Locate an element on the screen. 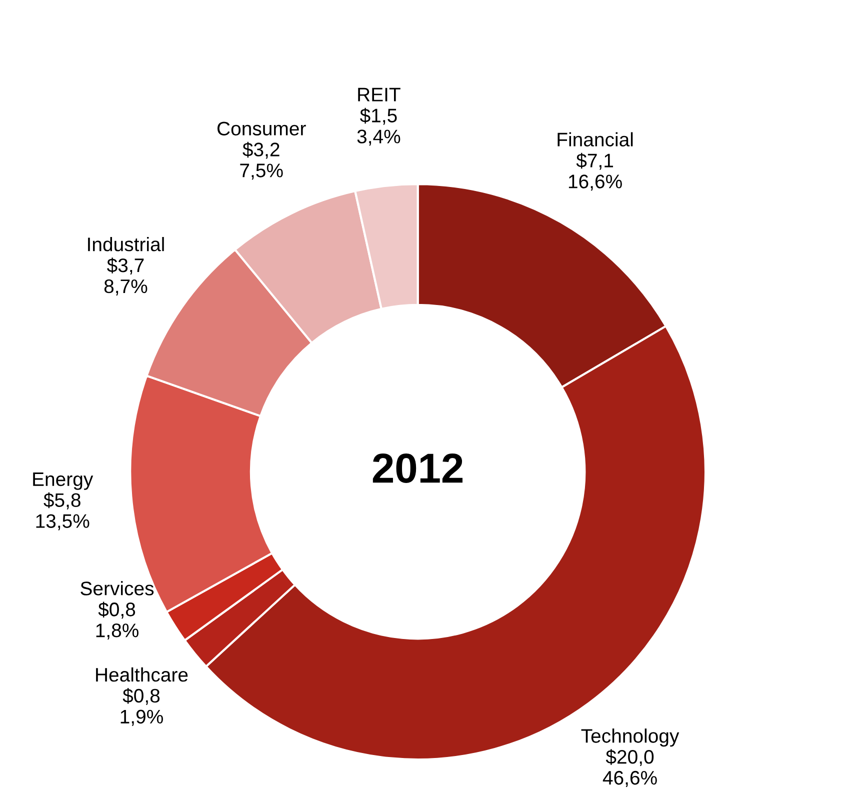 Image resolution: width=850 pixels, height=794 pixels. data-label: $3,7 8,7% is located at coordinates (126, 277).